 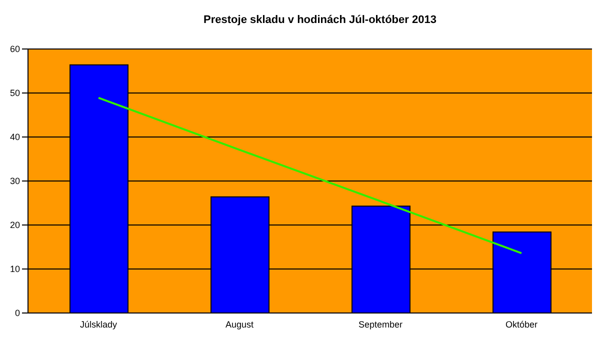 What do you see at coordinates (15, 93) in the screenshot?
I see `y-tick-label: 50` at bounding box center [15, 93].